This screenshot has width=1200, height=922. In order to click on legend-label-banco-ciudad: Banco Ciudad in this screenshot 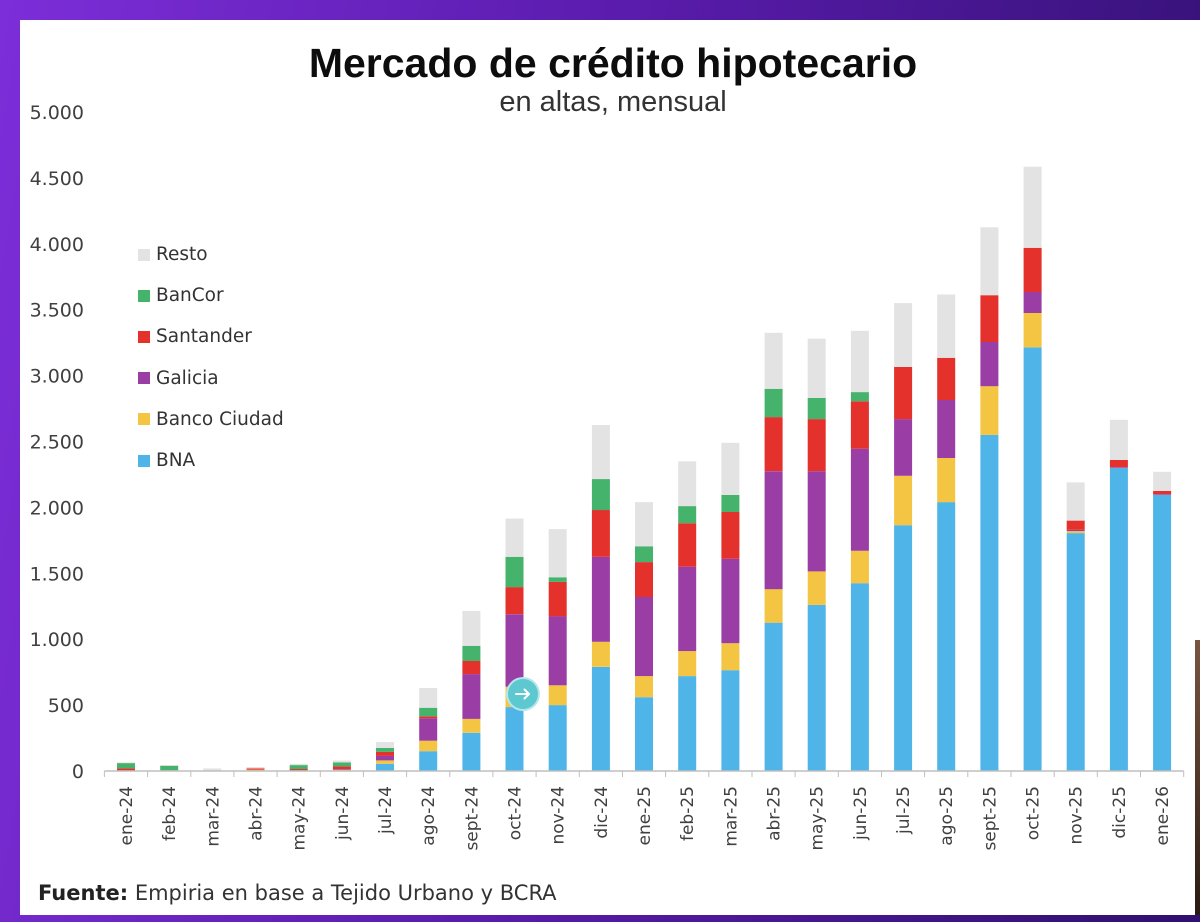, I will do `click(220, 419)`.